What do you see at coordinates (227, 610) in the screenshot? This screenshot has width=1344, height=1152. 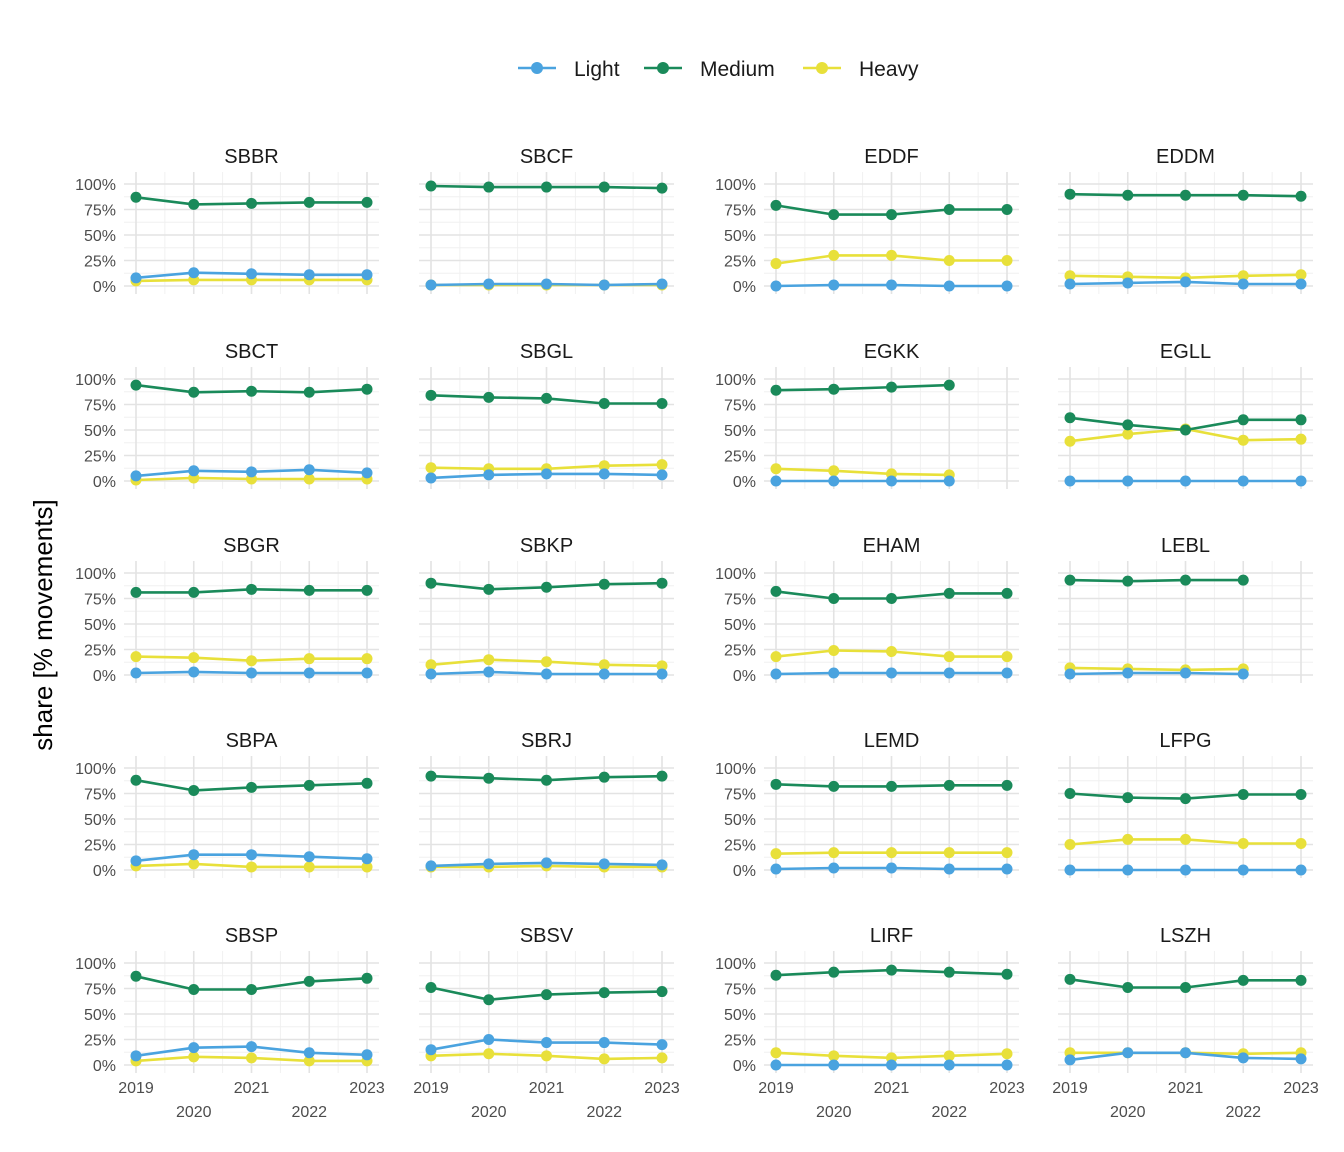 I see `panel-sbgr: SBGR 0% 25% 50% 75% 100%` at bounding box center [227, 610].